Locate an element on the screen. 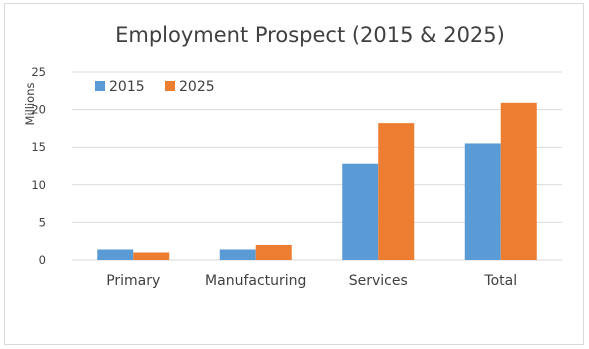  legend-label-2025: 2025 is located at coordinates (197, 87).